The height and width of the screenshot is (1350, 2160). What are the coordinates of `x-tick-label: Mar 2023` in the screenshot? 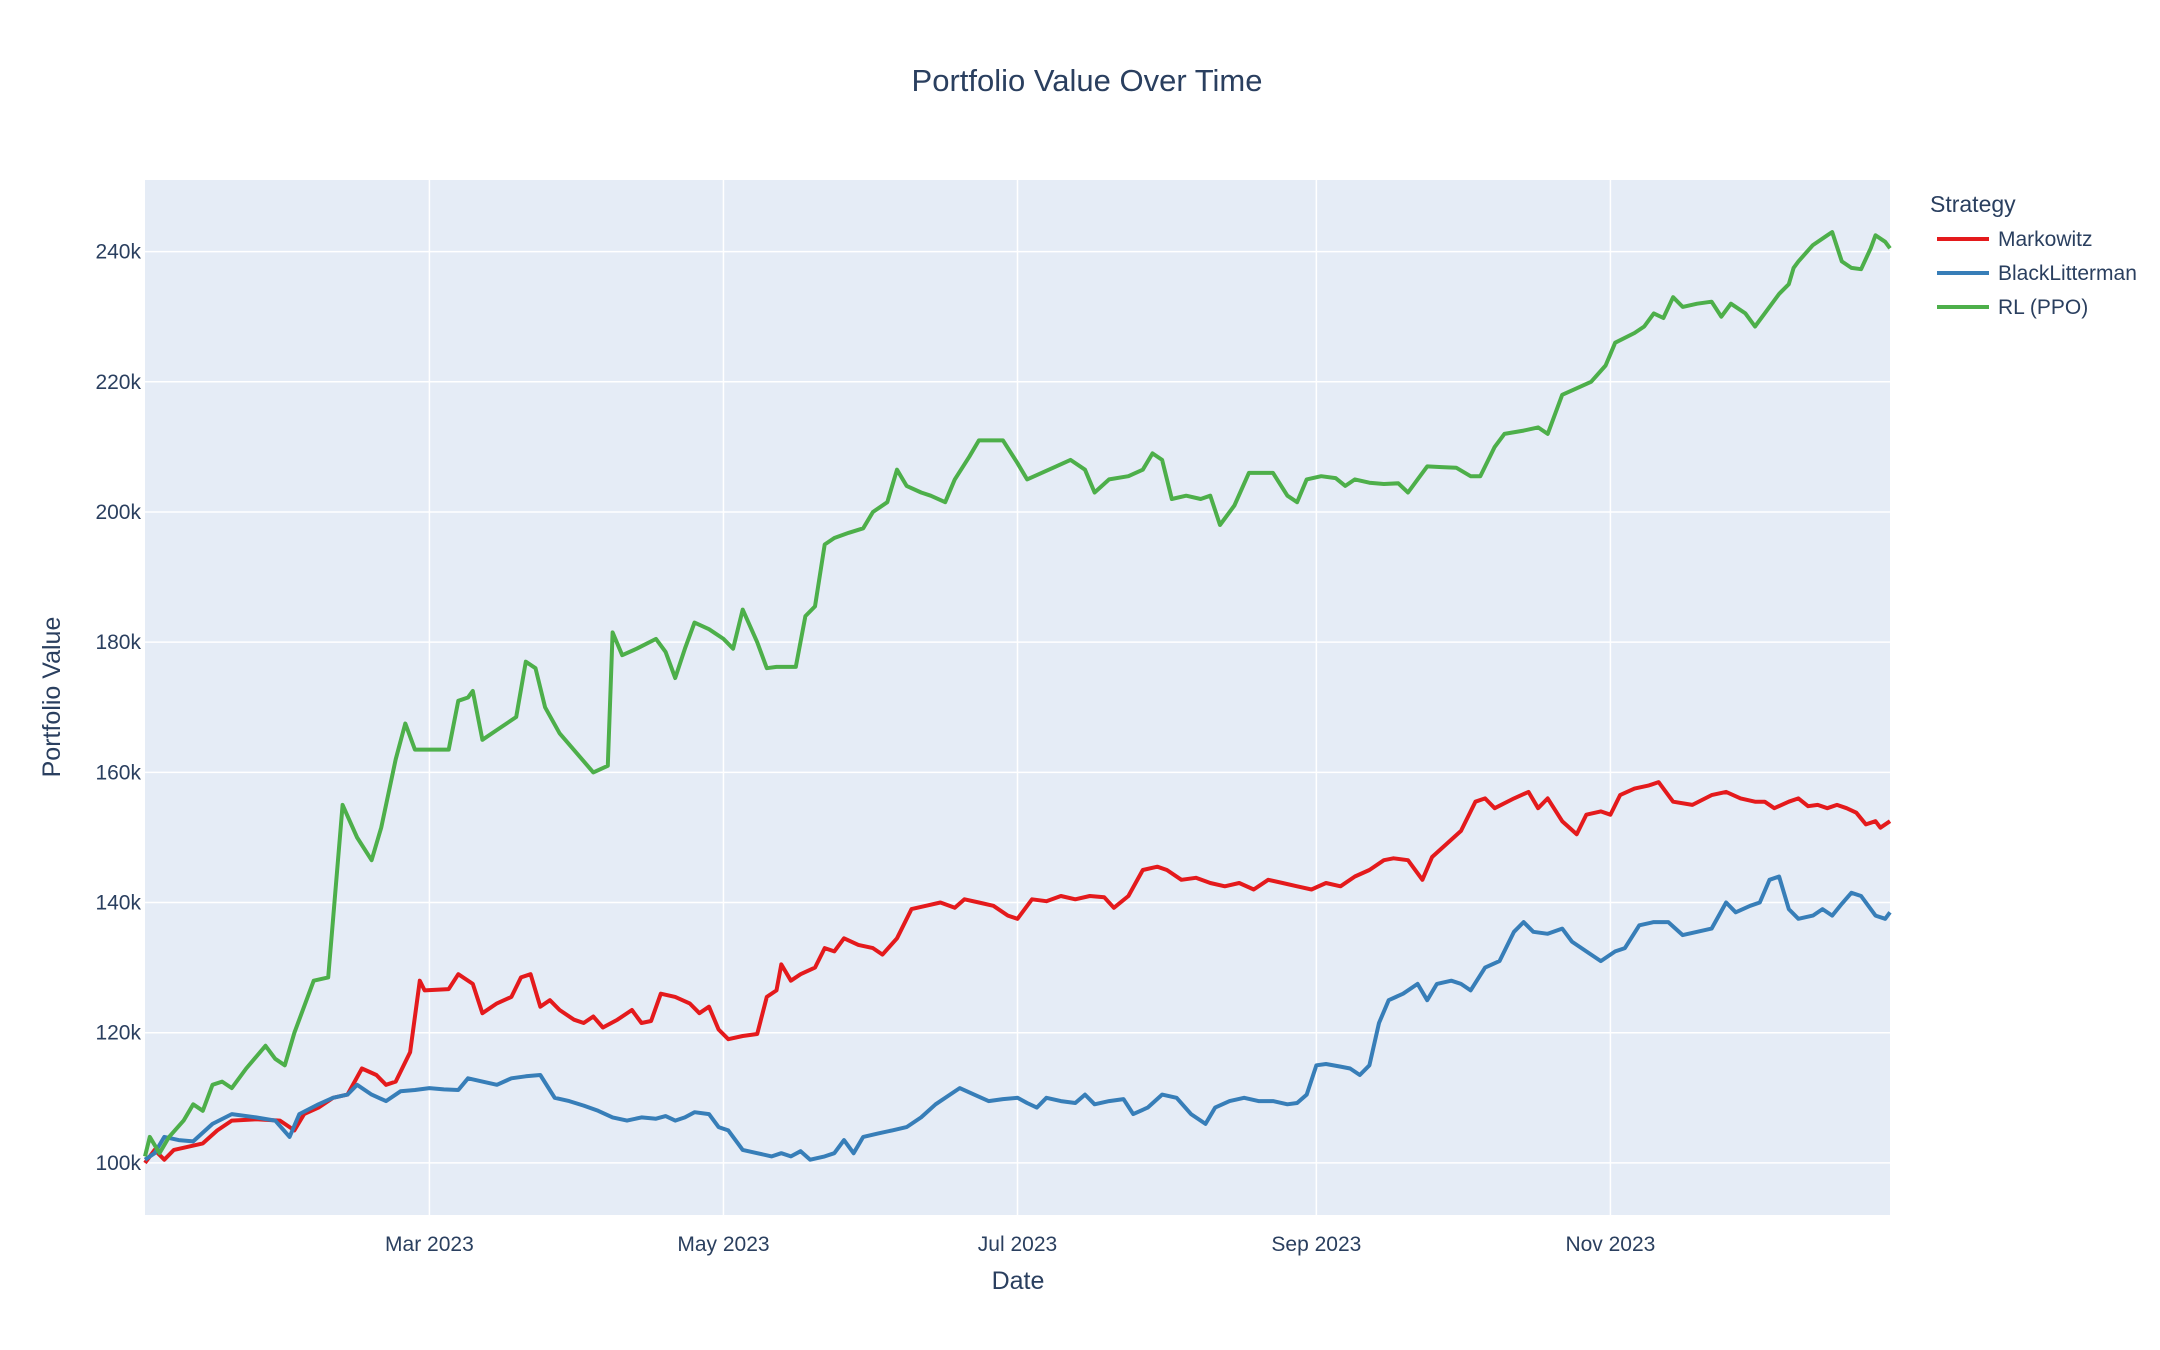 It's located at (429, 1244).